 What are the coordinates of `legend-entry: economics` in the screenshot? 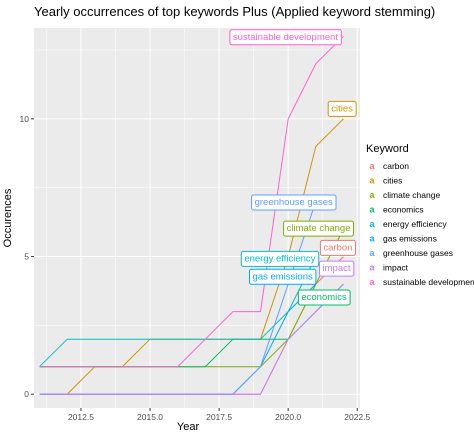 It's located at (403, 210).